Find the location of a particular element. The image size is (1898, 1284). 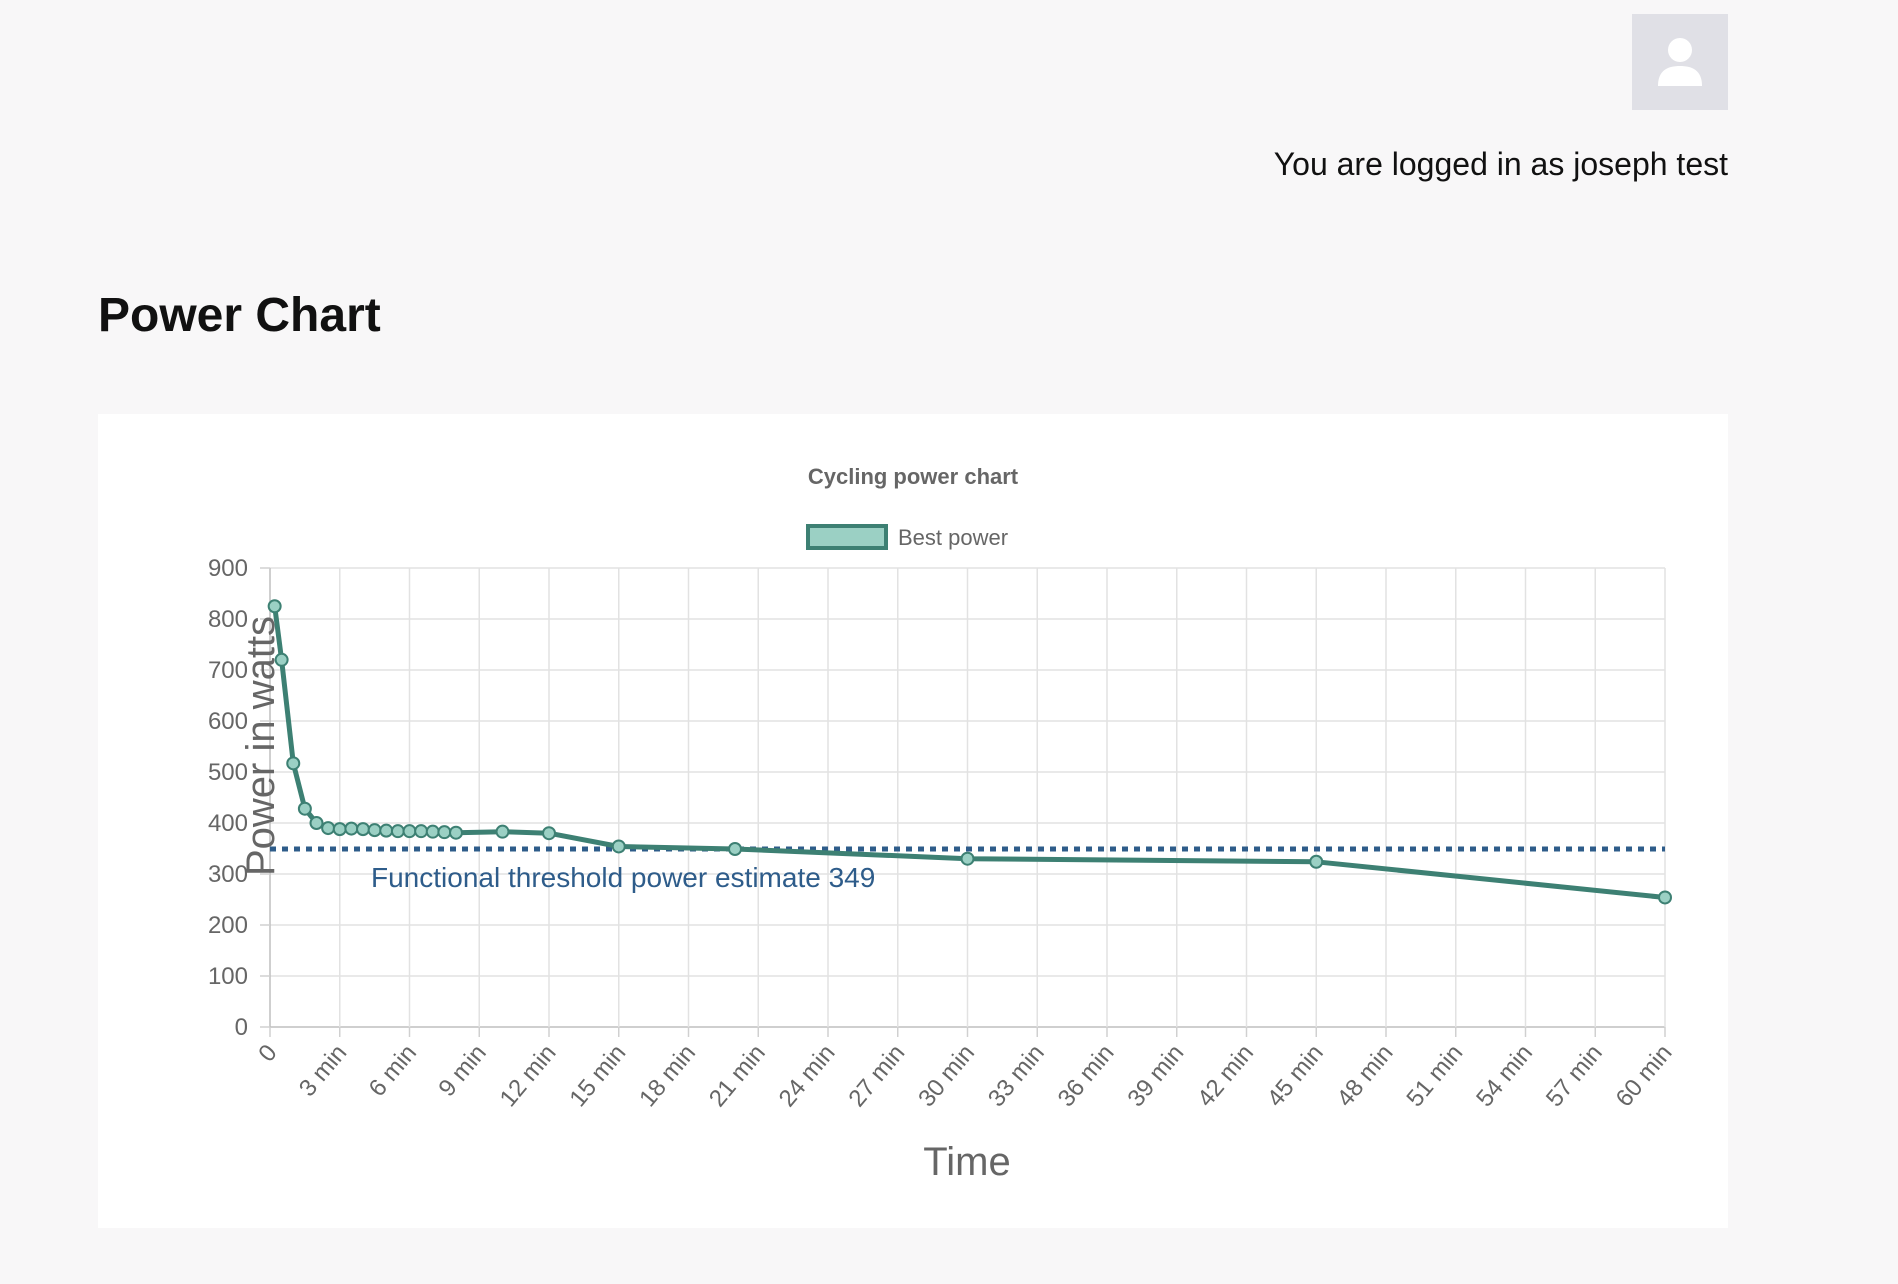

x-tick-label: 0 is located at coordinates (267, 1054).